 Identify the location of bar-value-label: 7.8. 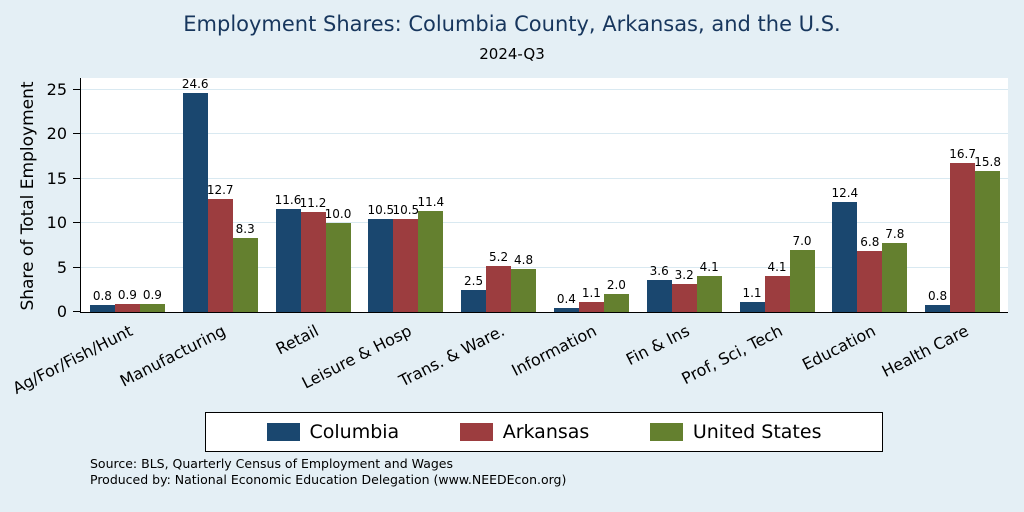
(895, 233).